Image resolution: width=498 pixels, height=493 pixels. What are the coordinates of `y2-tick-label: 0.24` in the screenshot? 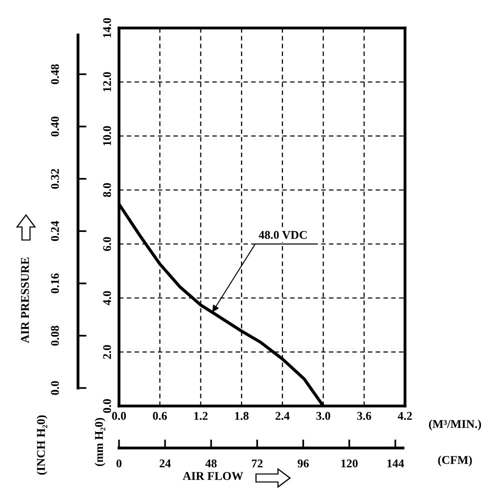 It's located at (54, 231).